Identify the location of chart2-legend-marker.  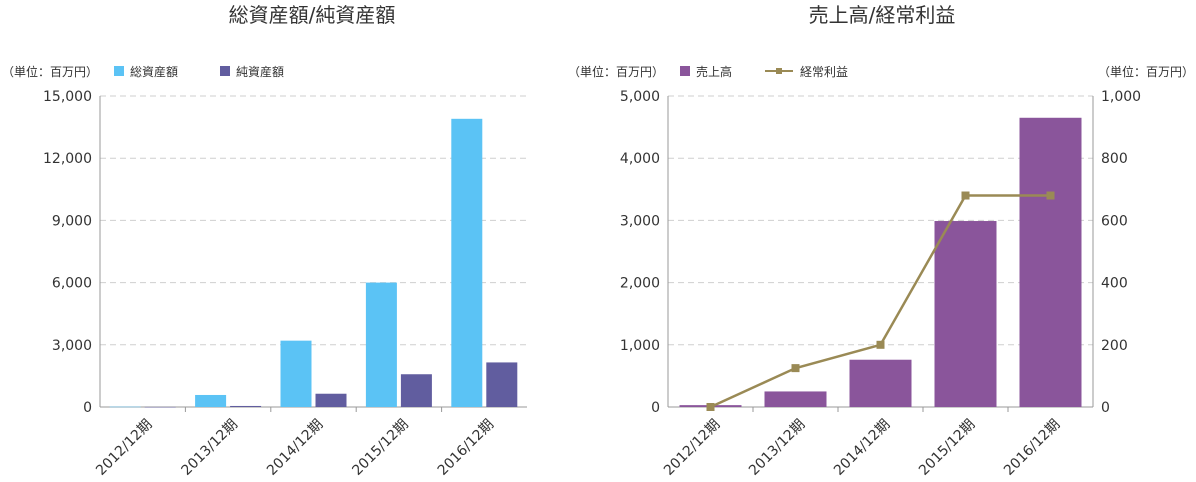
(779, 71).